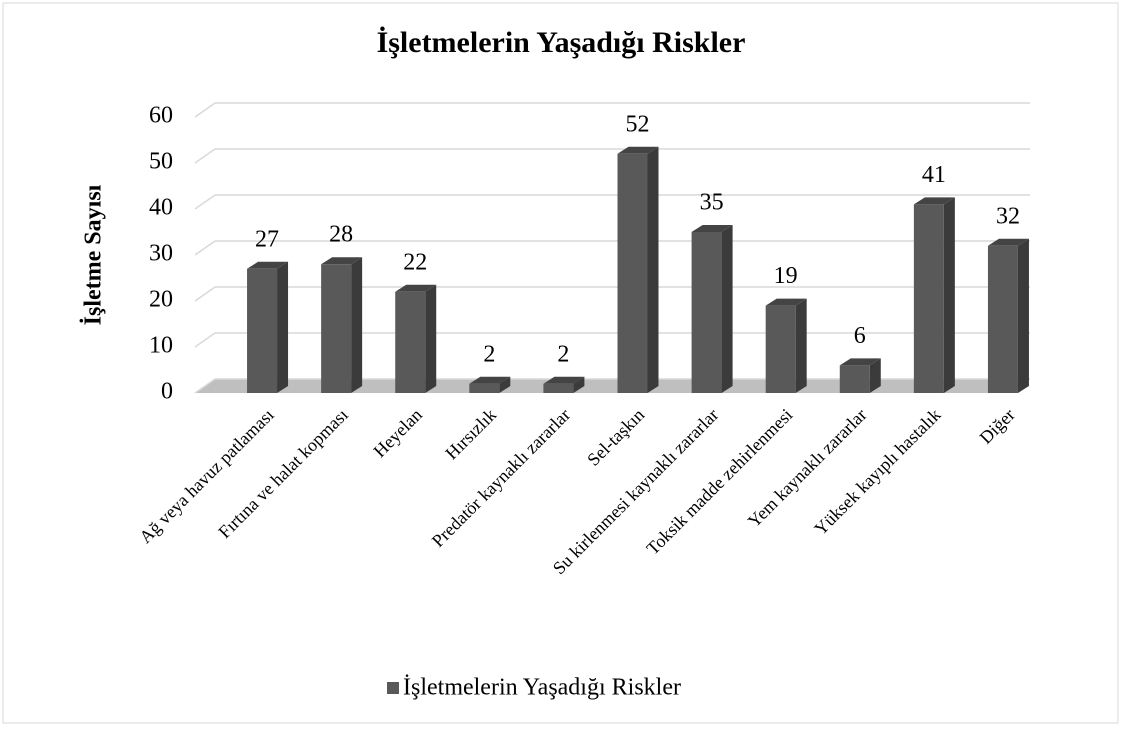  I want to click on data-label: 52, so click(638, 124).